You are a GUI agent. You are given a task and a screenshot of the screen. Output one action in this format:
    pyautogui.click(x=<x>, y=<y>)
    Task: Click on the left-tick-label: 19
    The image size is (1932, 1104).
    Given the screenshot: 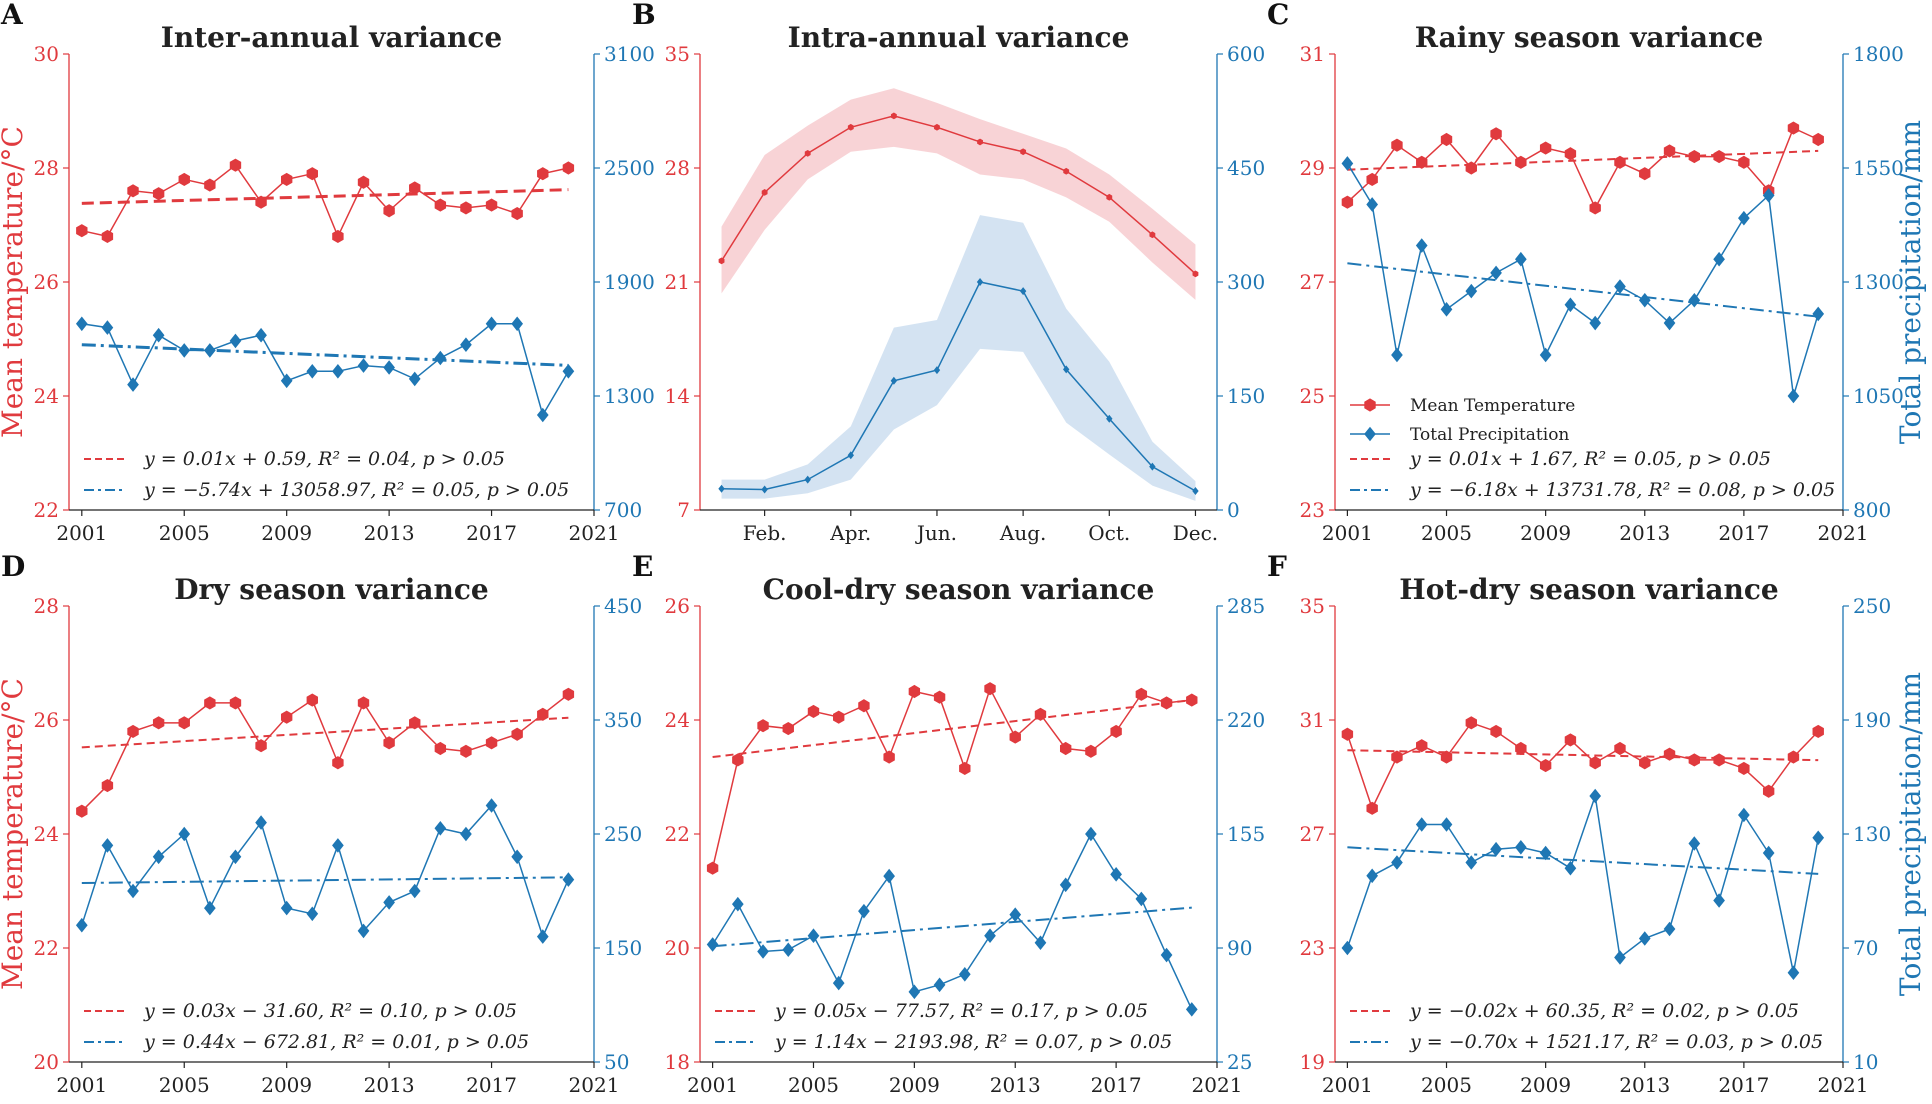 What is the action you would take?
    pyautogui.click(x=1312, y=1062)
    